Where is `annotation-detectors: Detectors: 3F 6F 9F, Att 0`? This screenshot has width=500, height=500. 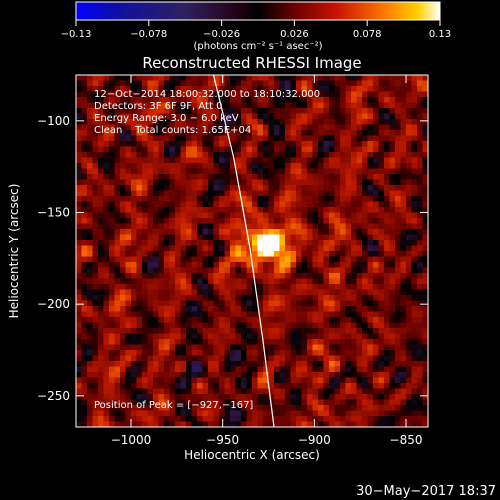 annotation-detectors: Detectors: 3F 6F 9F, Att 0 is located at coordinates (158, 106).